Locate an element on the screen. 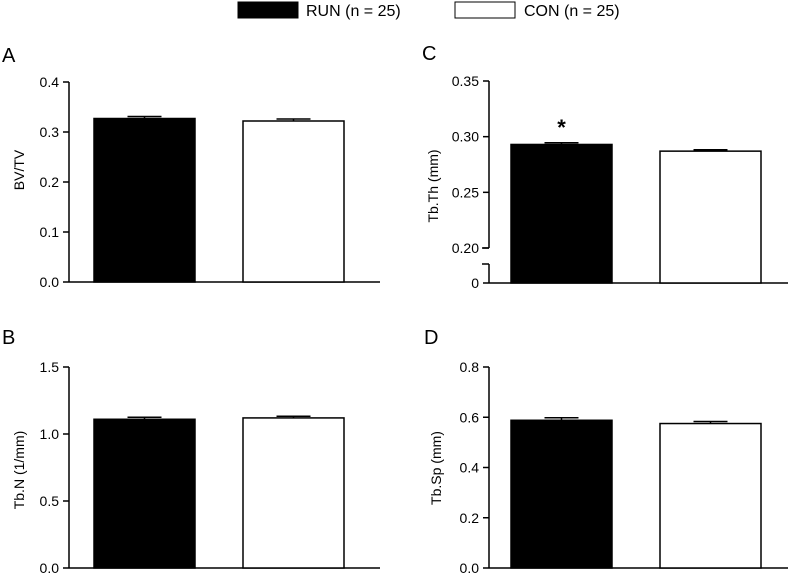 The image size is (789, 575). y-tick-label: 1.0 is located at coordinates (50, 434).